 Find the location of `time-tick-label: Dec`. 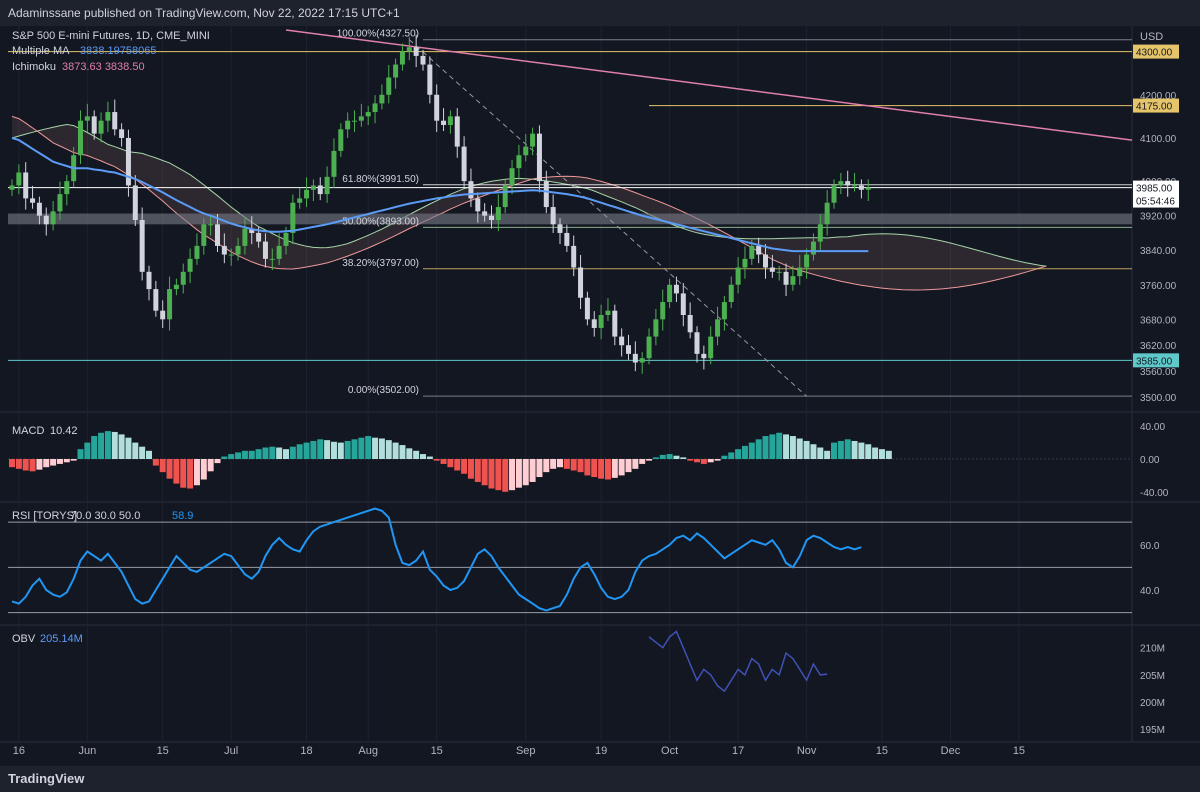

time-tick-label: Dec is located at coordinates (951, 751).